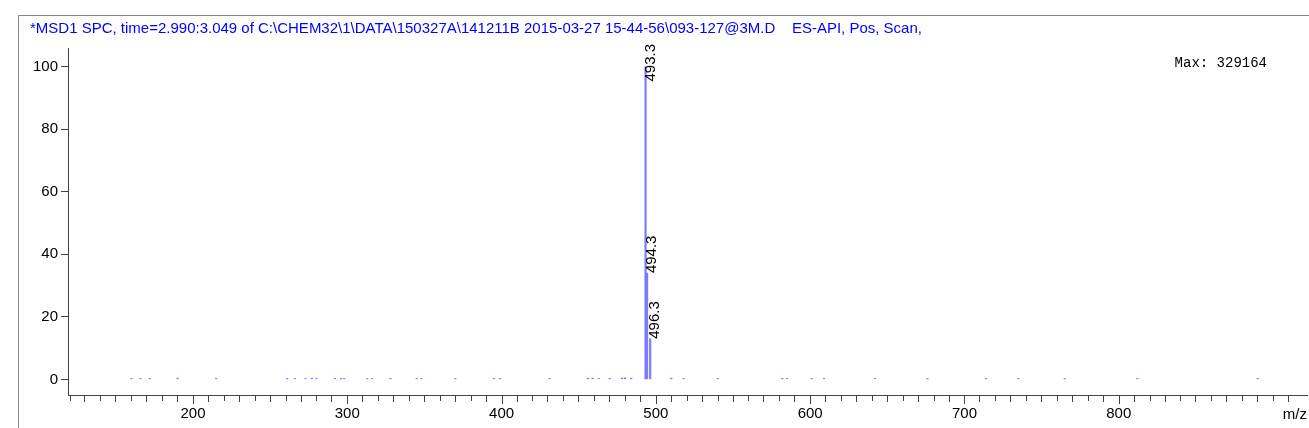 This screenshot has width=1309, height=428. I want to click on annotation: Max: 329164, so click(1220, 62).